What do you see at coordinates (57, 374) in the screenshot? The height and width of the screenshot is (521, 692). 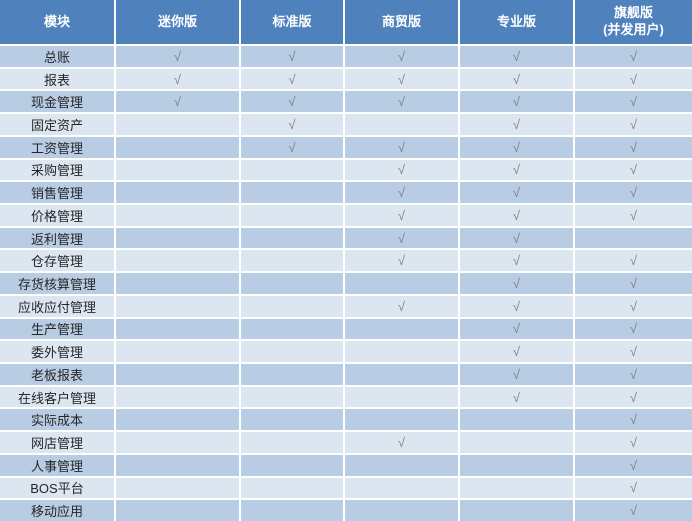 I see `module-name-cell: 老板报表` at bounding box center [57, 374].